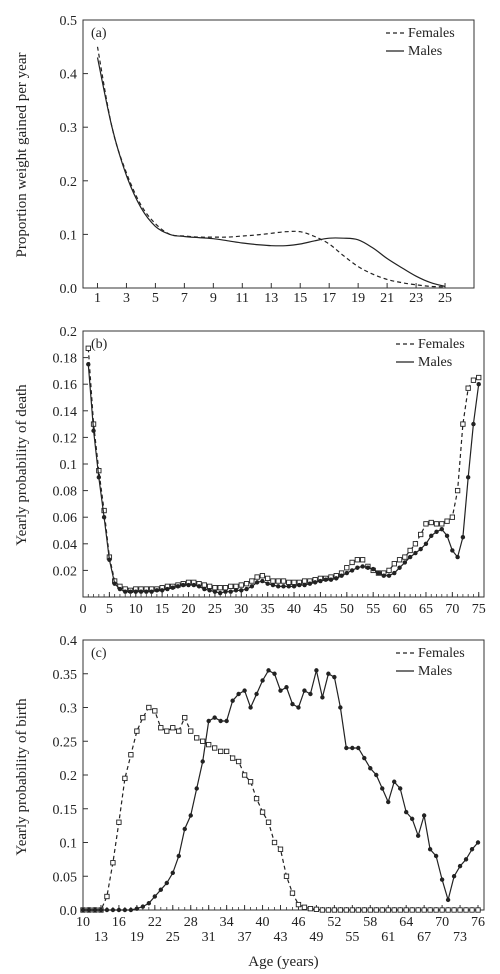 The height and width of the screenshot is (974, 500). What do you see at coordinates (69, 776) in the screenshot?
I see `y-tick-label: 0.2` at bounding box center [69, 776].